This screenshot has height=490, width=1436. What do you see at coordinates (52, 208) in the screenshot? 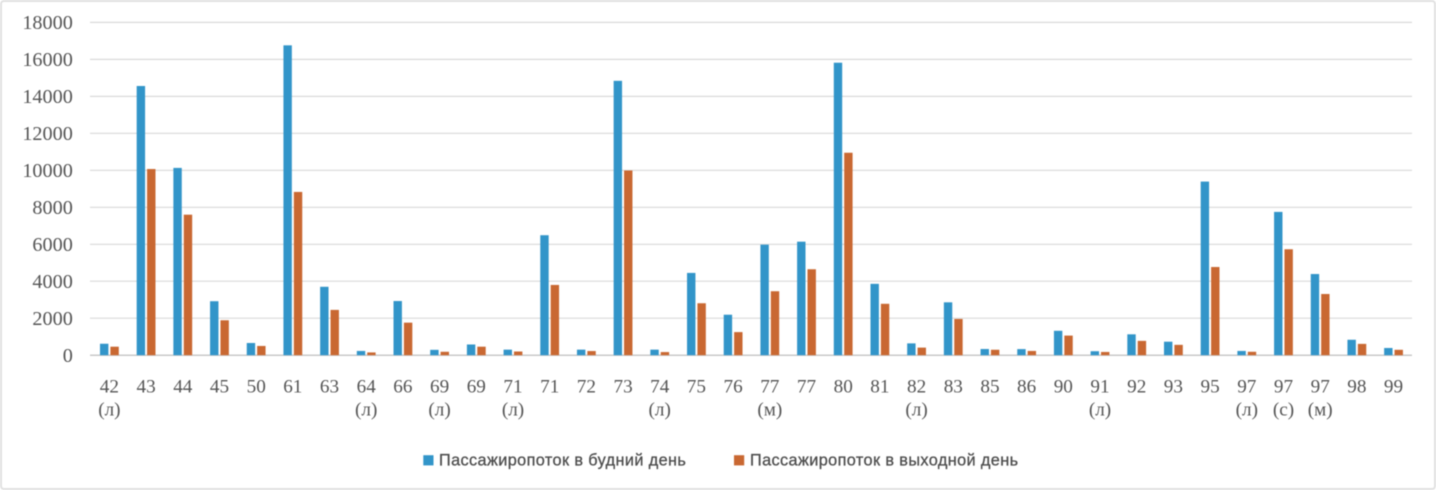
I see `svg-text: 8000` at bounding box center [52, 208].